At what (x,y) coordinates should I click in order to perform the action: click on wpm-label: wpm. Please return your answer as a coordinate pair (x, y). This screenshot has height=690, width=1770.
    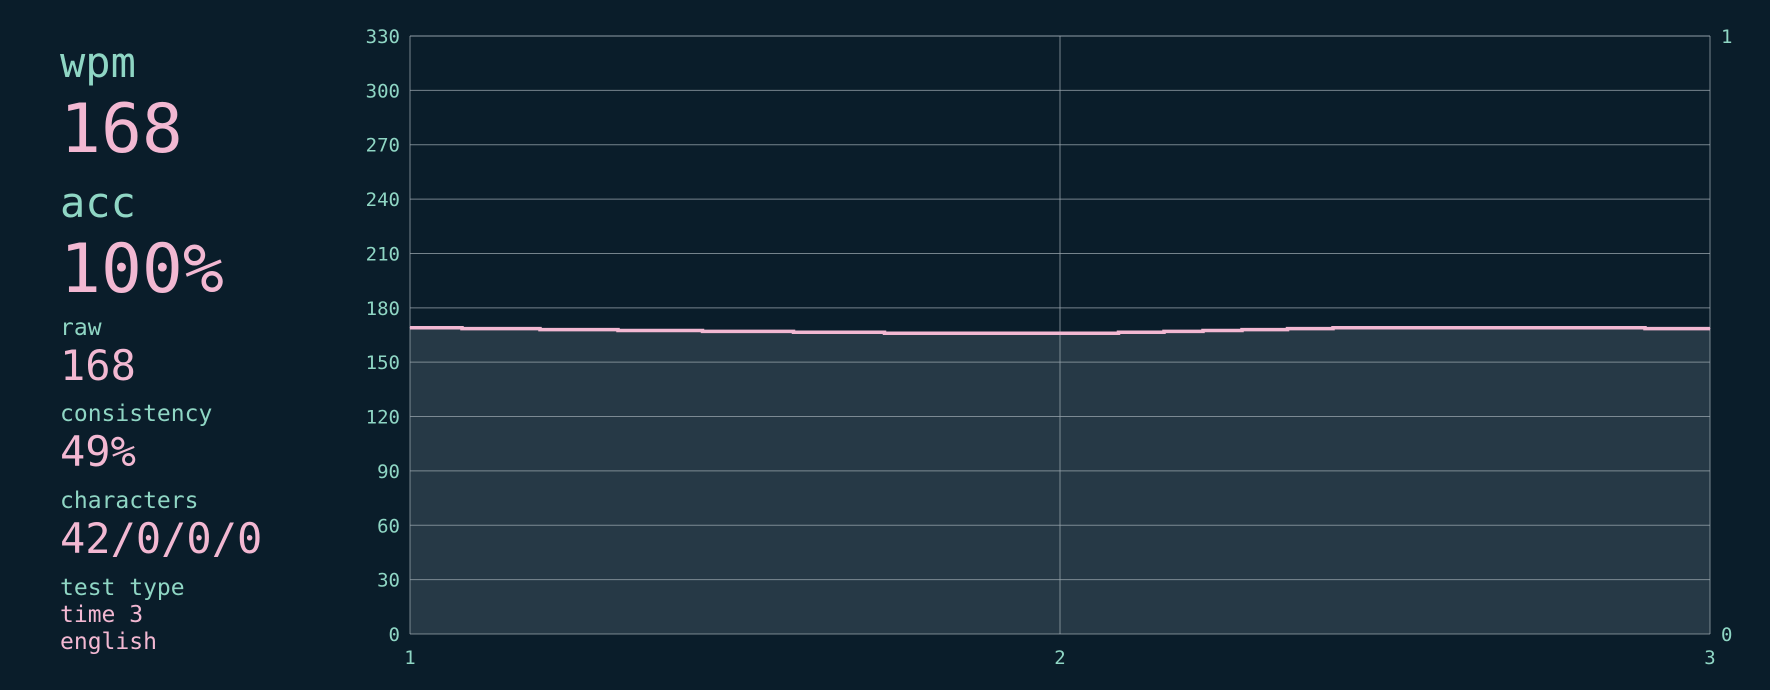
    Looking at the image, I should click on (98, 62).